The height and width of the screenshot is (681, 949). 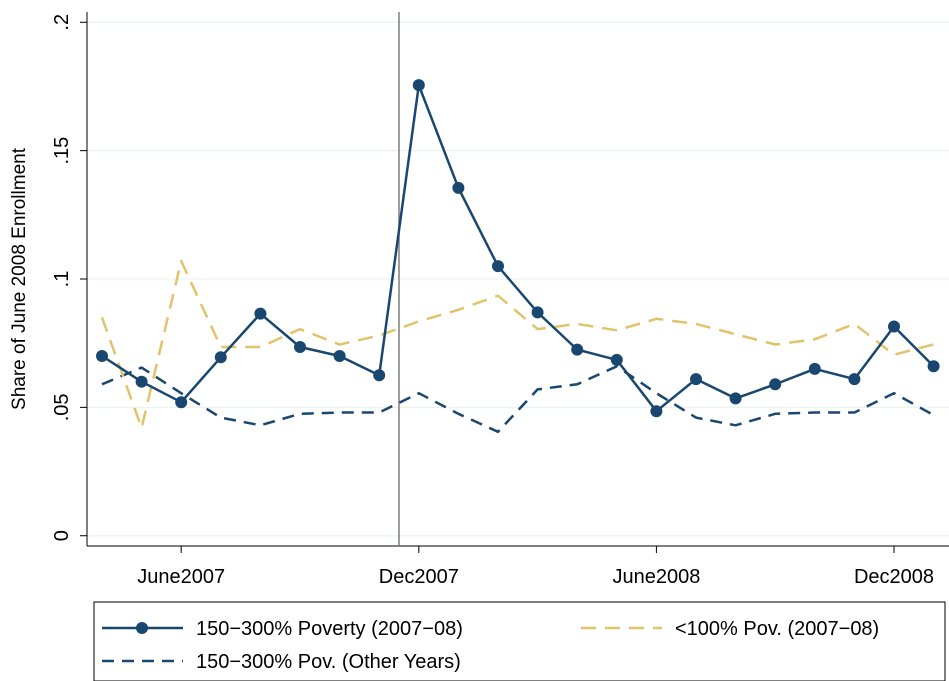 What do you see at coordinates (328, 662) in the screenshot?
I see `legend-label-2: 150−300% Pov. (Other Years)` at bounding box center [328, 662].